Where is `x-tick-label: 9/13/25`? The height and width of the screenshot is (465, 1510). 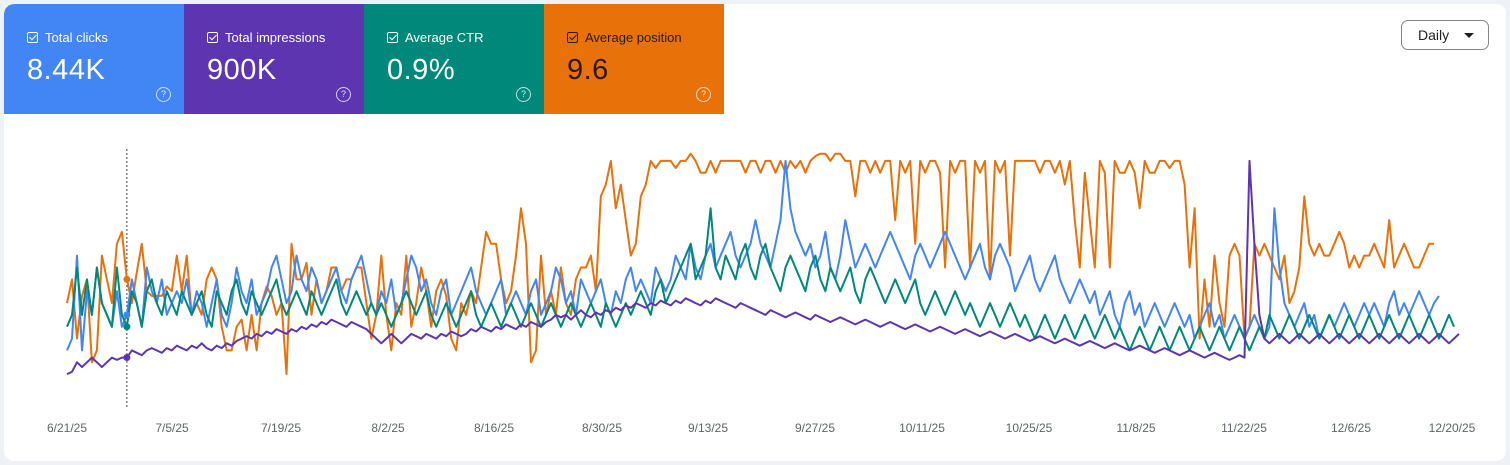
x-tick-label: 9/13/25 is located at coordinates (708, 428).